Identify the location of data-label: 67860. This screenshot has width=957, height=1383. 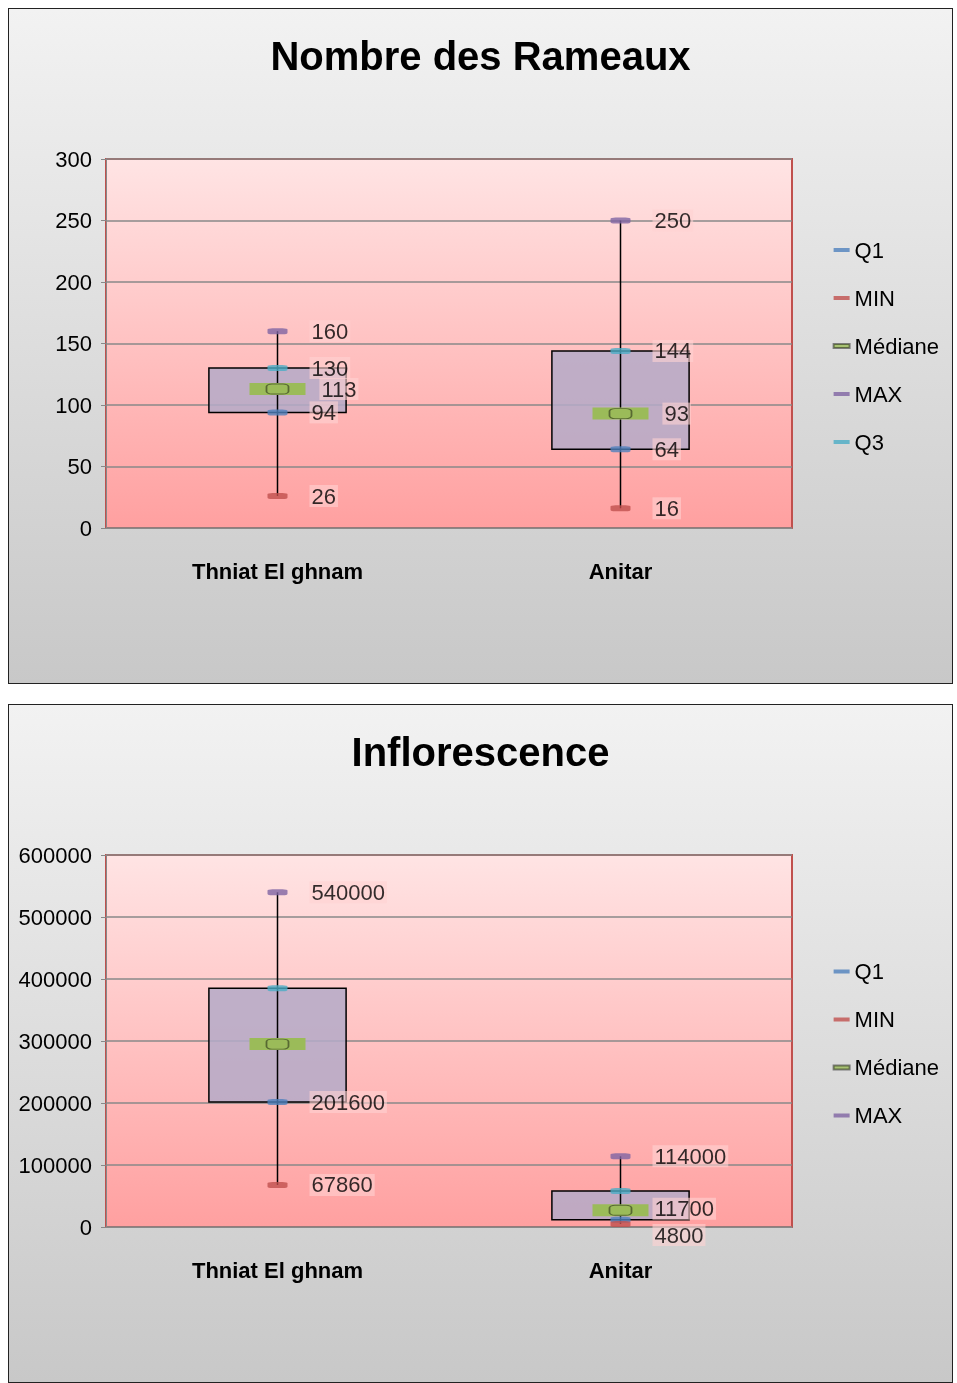
(342, 1185).